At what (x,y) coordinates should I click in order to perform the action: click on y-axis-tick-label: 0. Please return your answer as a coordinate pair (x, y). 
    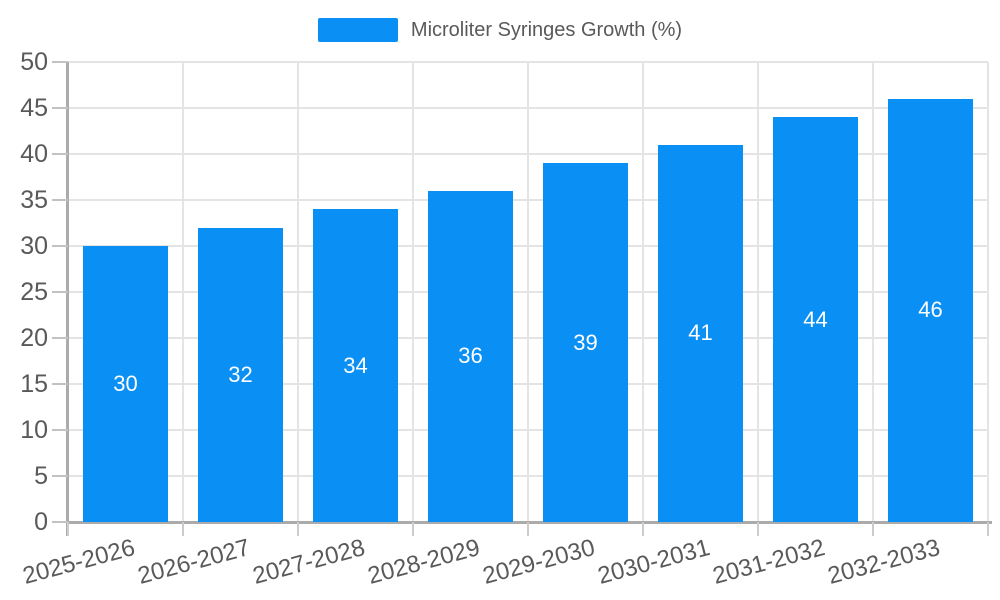
    Looking at the image, I should click on (41, 522).